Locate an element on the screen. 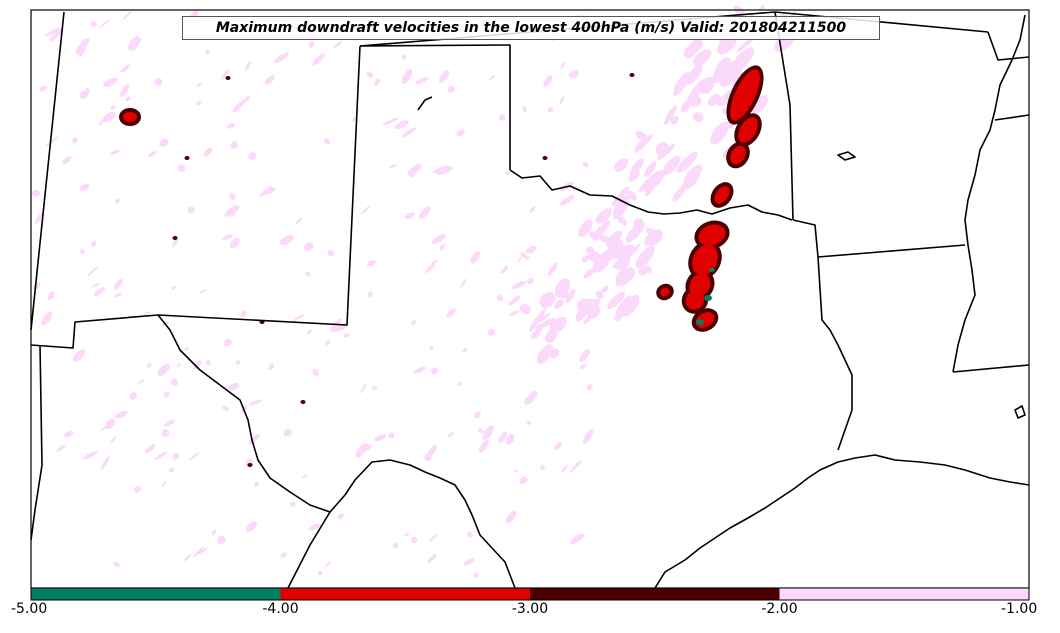 The width and height of the screenshot is (1060, 633). la-ms-border is located at coordinates (991, 368).